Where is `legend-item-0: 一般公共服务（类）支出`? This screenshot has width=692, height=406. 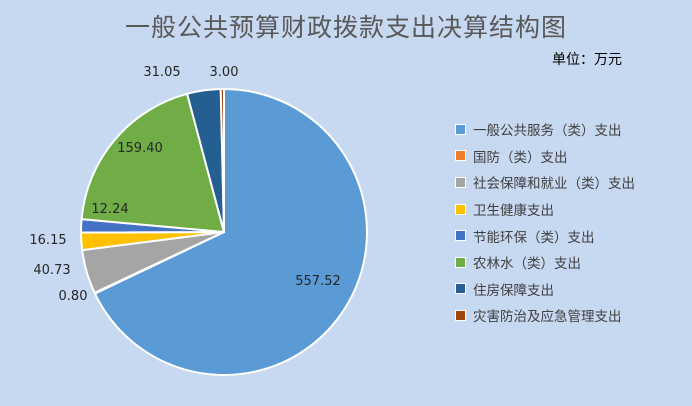 legend-item-0: 一般公共服务（类）支出 is located at coordinates (545, 129).